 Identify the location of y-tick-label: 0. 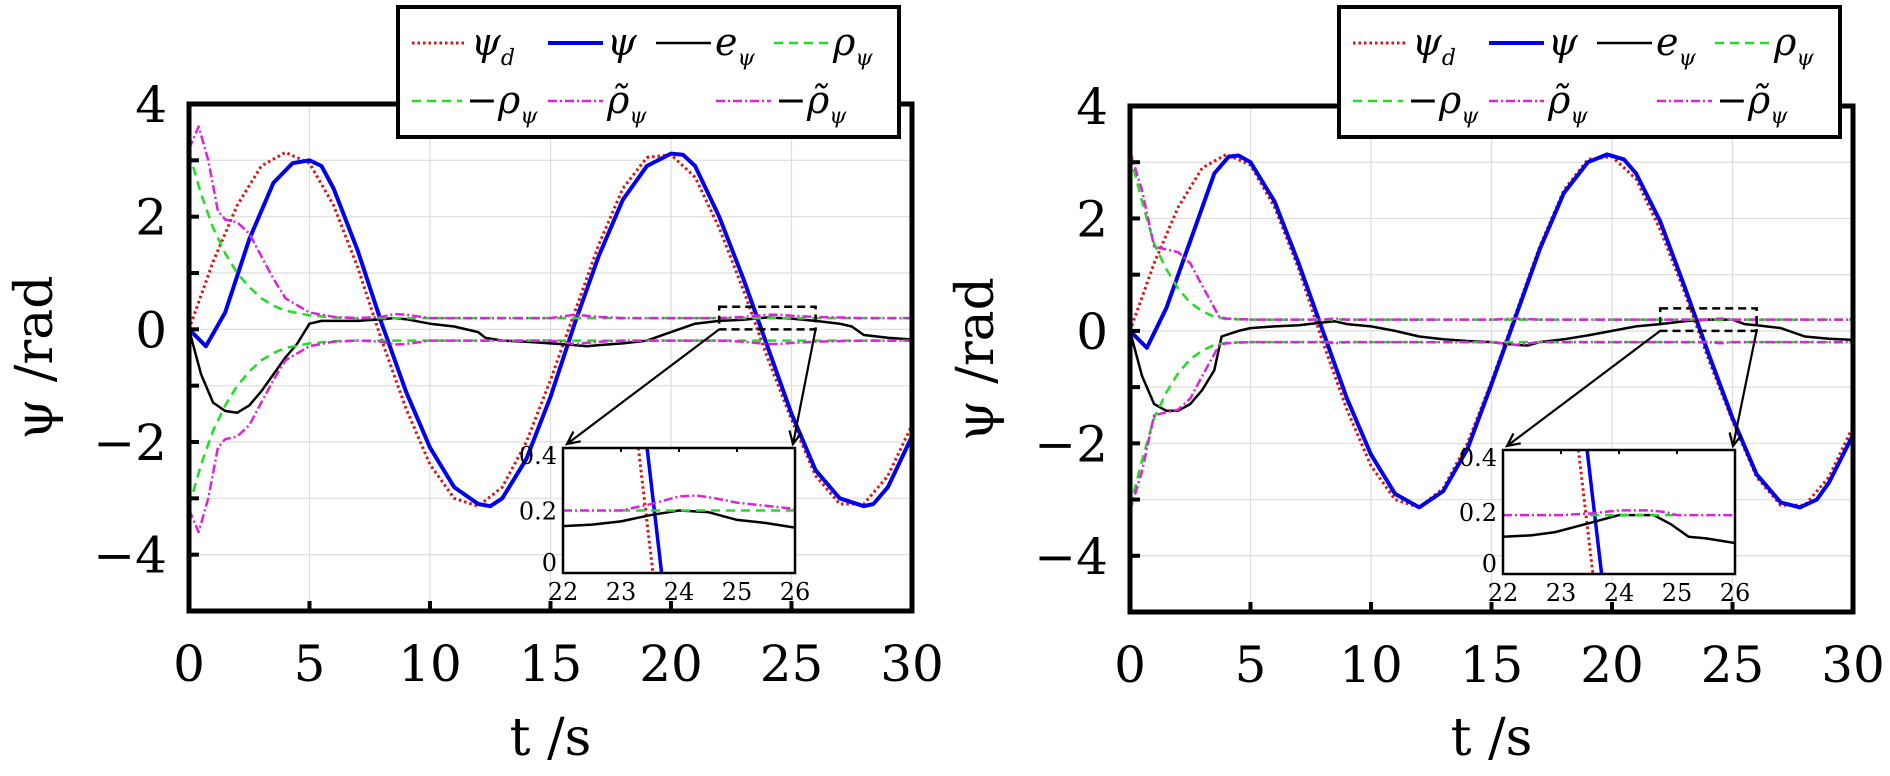
(1092, 332).